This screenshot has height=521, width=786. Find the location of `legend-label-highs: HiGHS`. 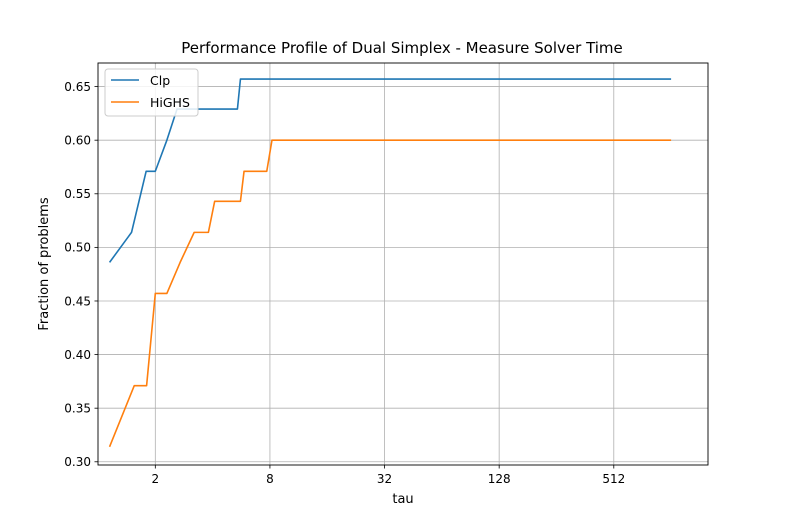

legend-label-highs: HiGHS is located at coordinates (170, 102).